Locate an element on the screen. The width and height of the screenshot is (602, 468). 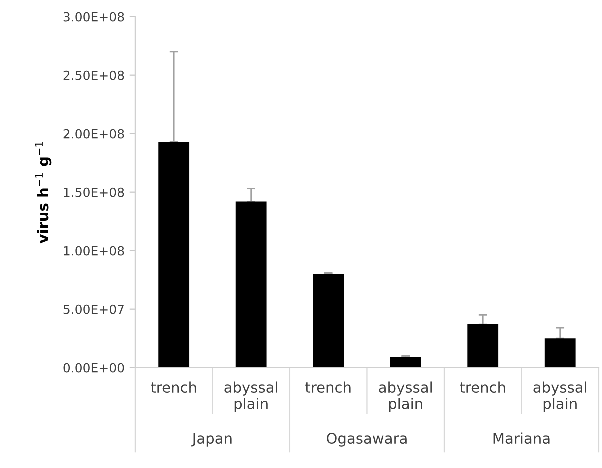
y-tick-label: 2.50E+08 is located at coordinates (94, 75).